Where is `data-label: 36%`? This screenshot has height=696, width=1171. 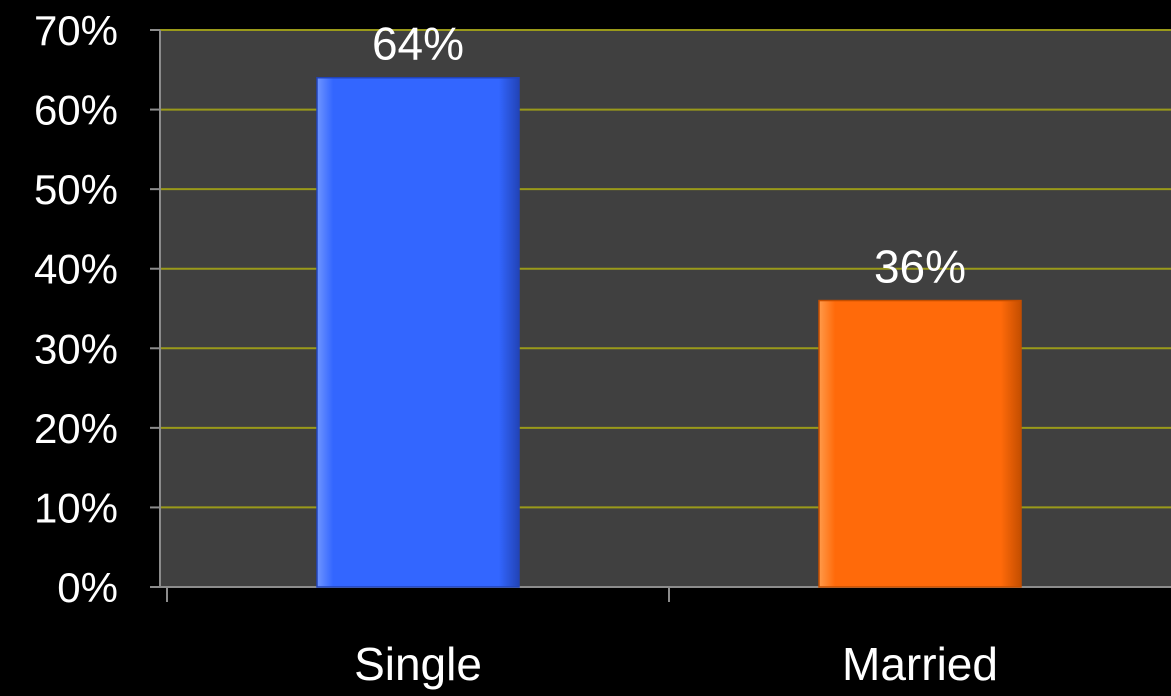
data-label: 36% is located at coordinates (920, 267).